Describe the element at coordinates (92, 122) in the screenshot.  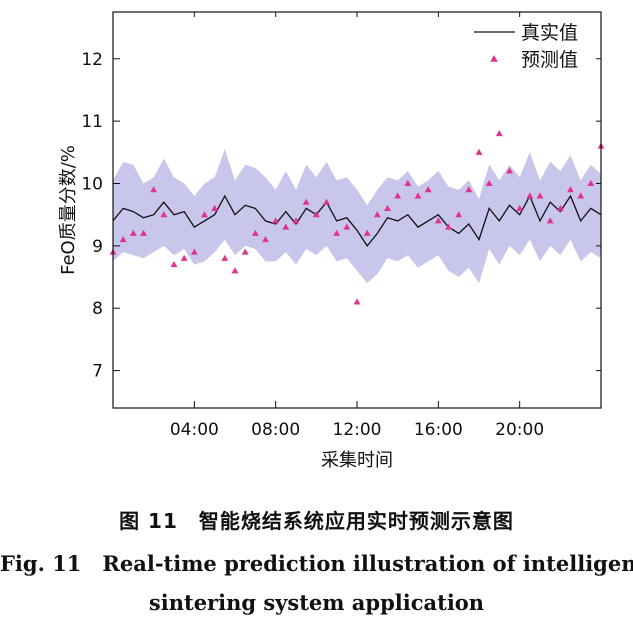
I see `y-tick-label: 11` at that location.